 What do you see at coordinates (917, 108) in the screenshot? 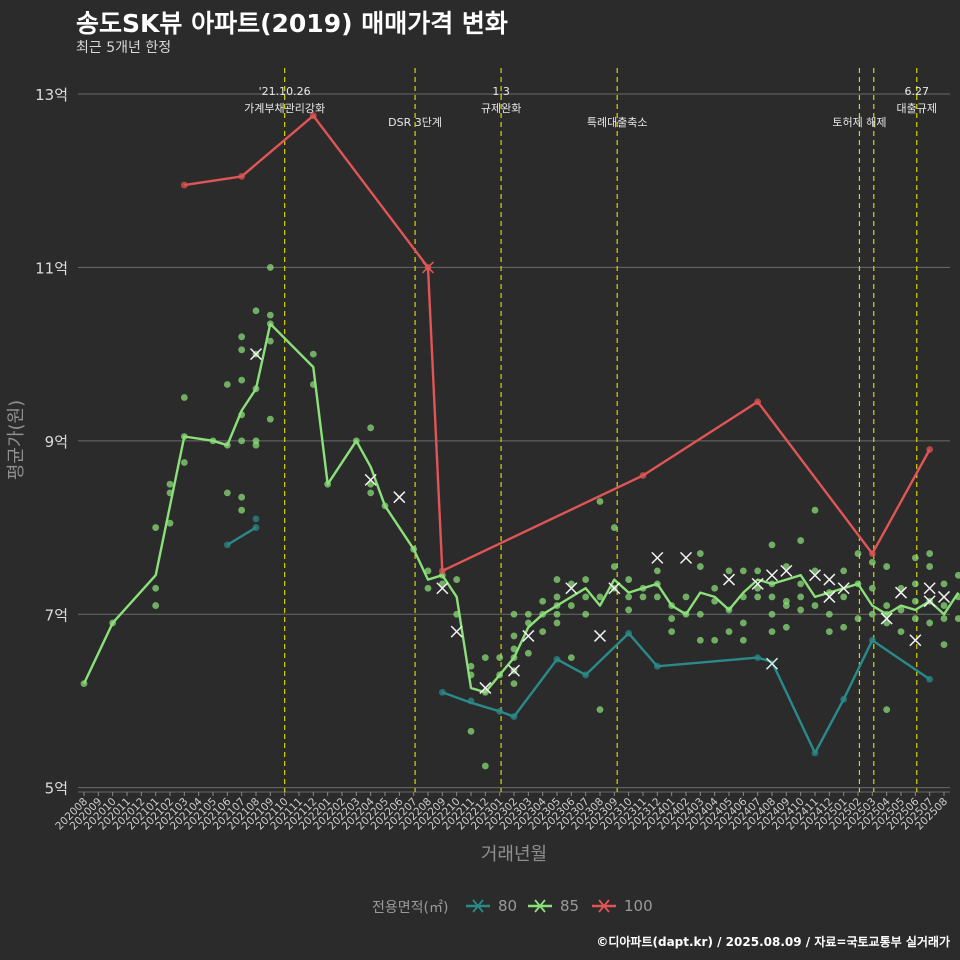
I see `event-label: 대출규제` at bounding box center [917, 108].